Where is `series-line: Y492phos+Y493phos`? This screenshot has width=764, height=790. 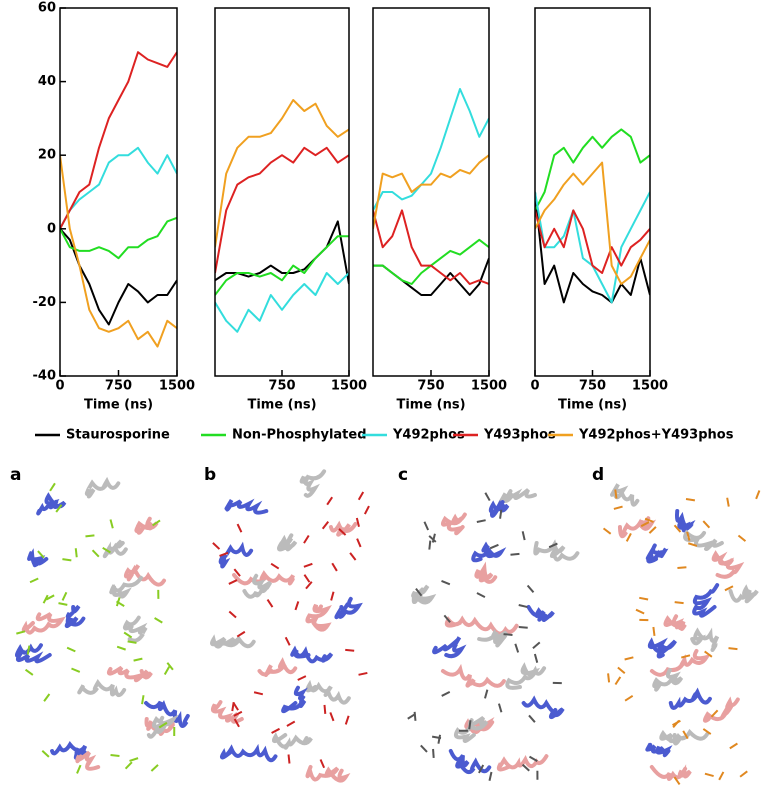
series-line: Y492phos+Y493phos is located at coordinates (118, 251).